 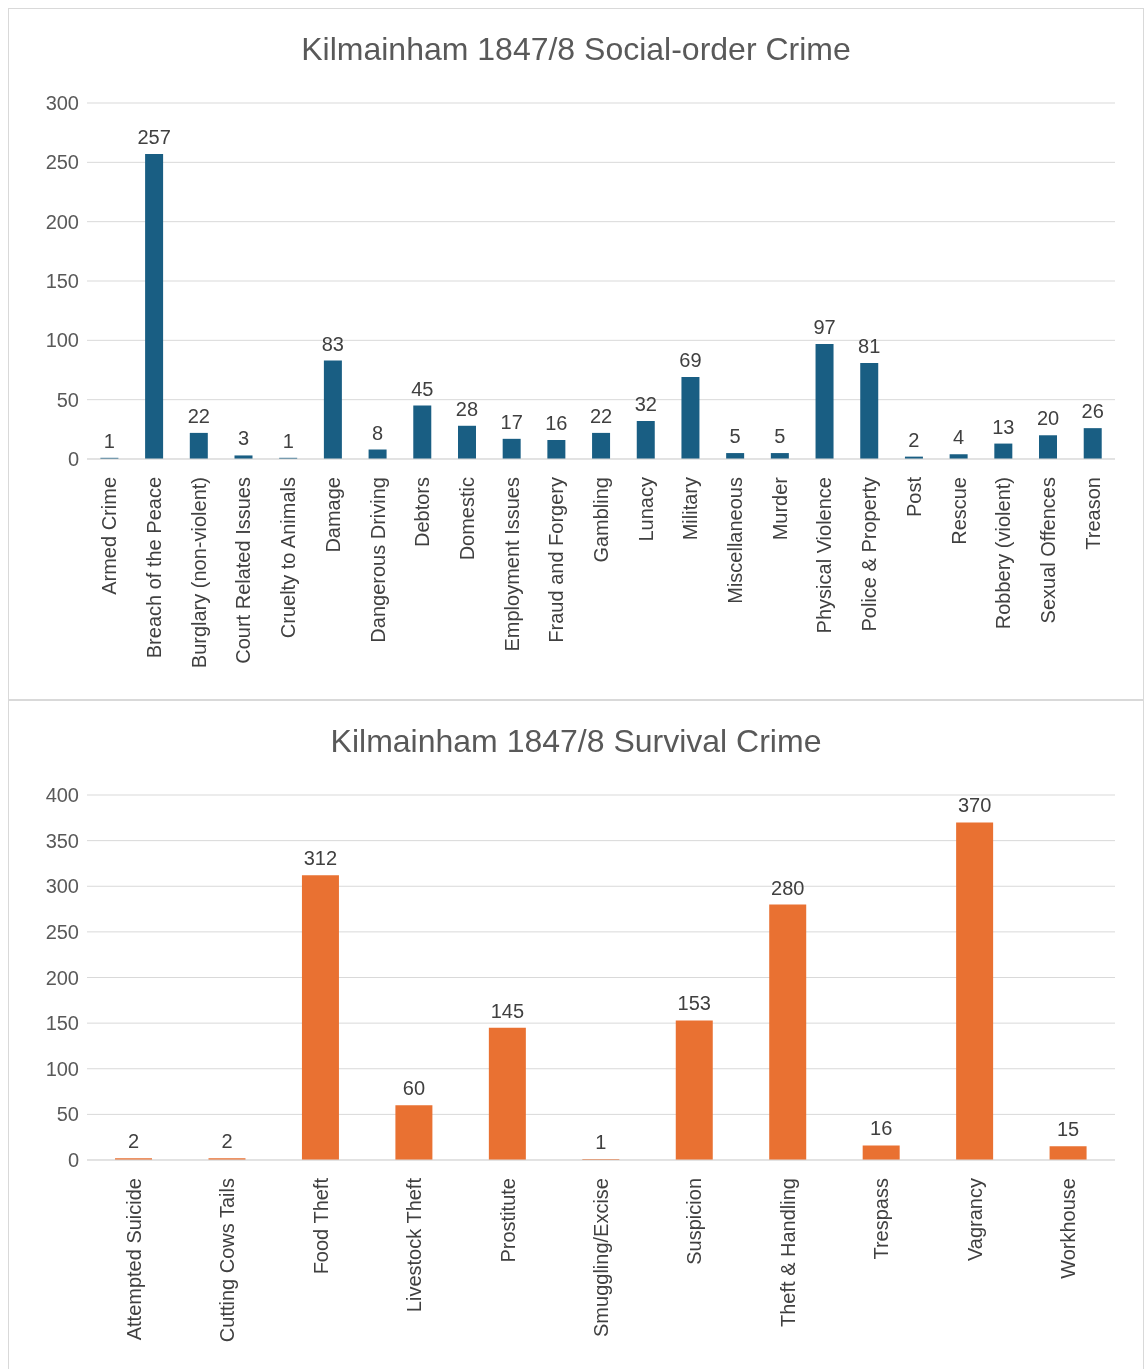 I want to click on x-tick-label: Workhouse, so click(x=1068, y=1228).